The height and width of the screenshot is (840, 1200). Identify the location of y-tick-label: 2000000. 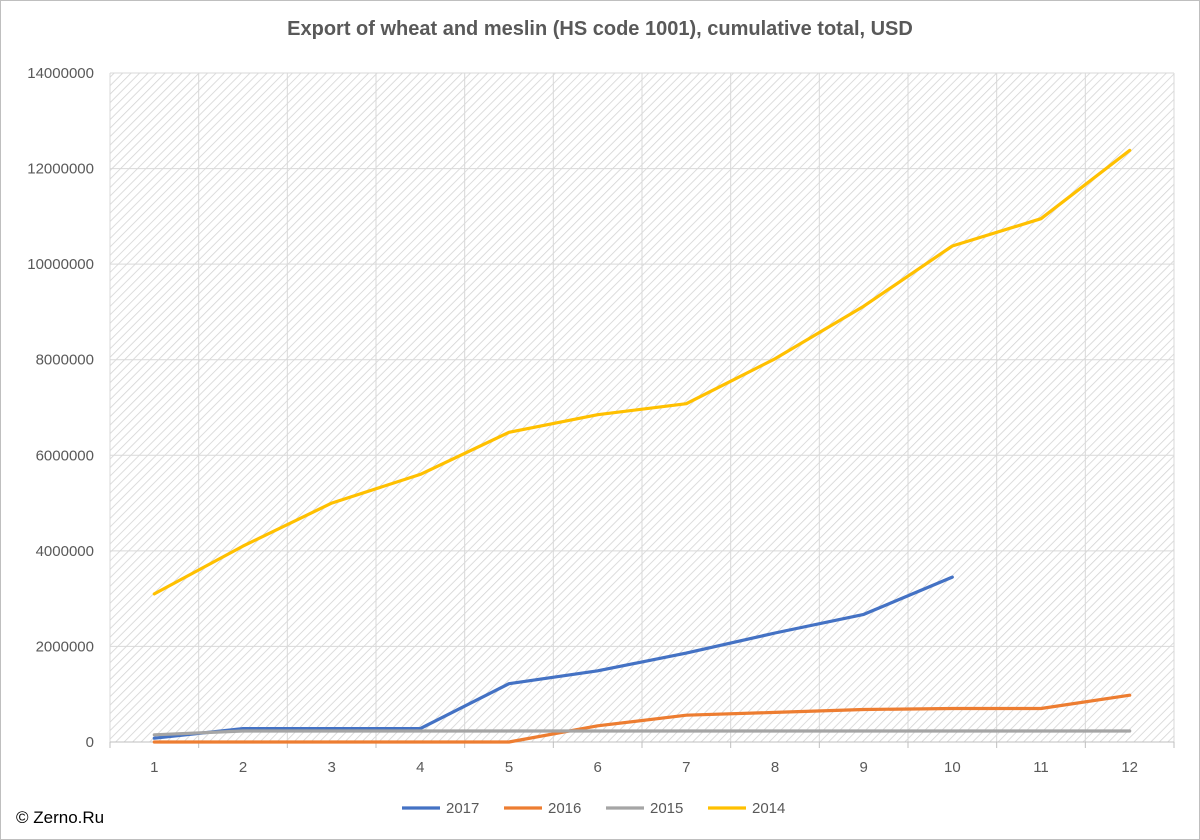
(65, 646).